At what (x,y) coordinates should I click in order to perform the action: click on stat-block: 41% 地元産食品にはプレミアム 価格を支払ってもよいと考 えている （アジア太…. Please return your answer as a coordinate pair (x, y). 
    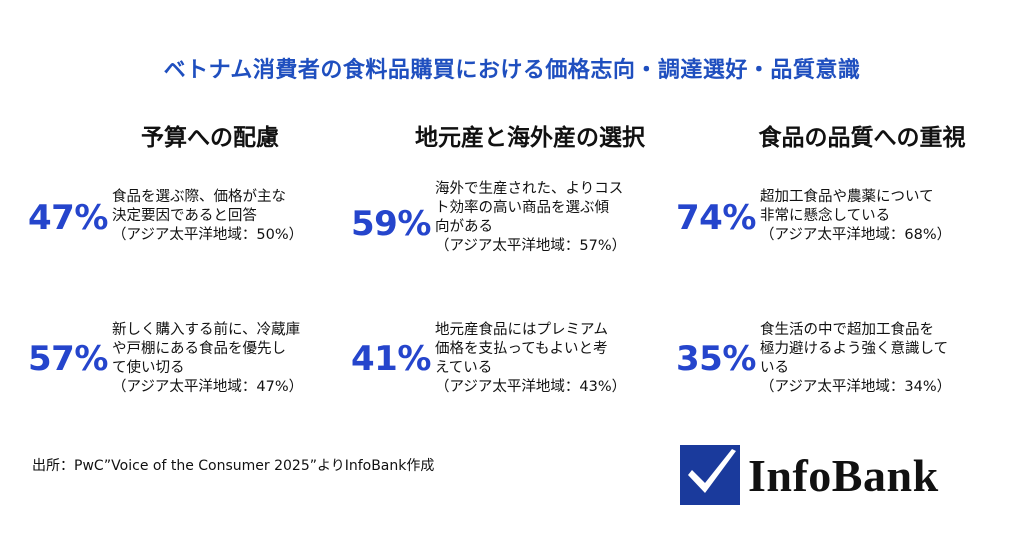
    Looking at the image, I should click on (511, 371).